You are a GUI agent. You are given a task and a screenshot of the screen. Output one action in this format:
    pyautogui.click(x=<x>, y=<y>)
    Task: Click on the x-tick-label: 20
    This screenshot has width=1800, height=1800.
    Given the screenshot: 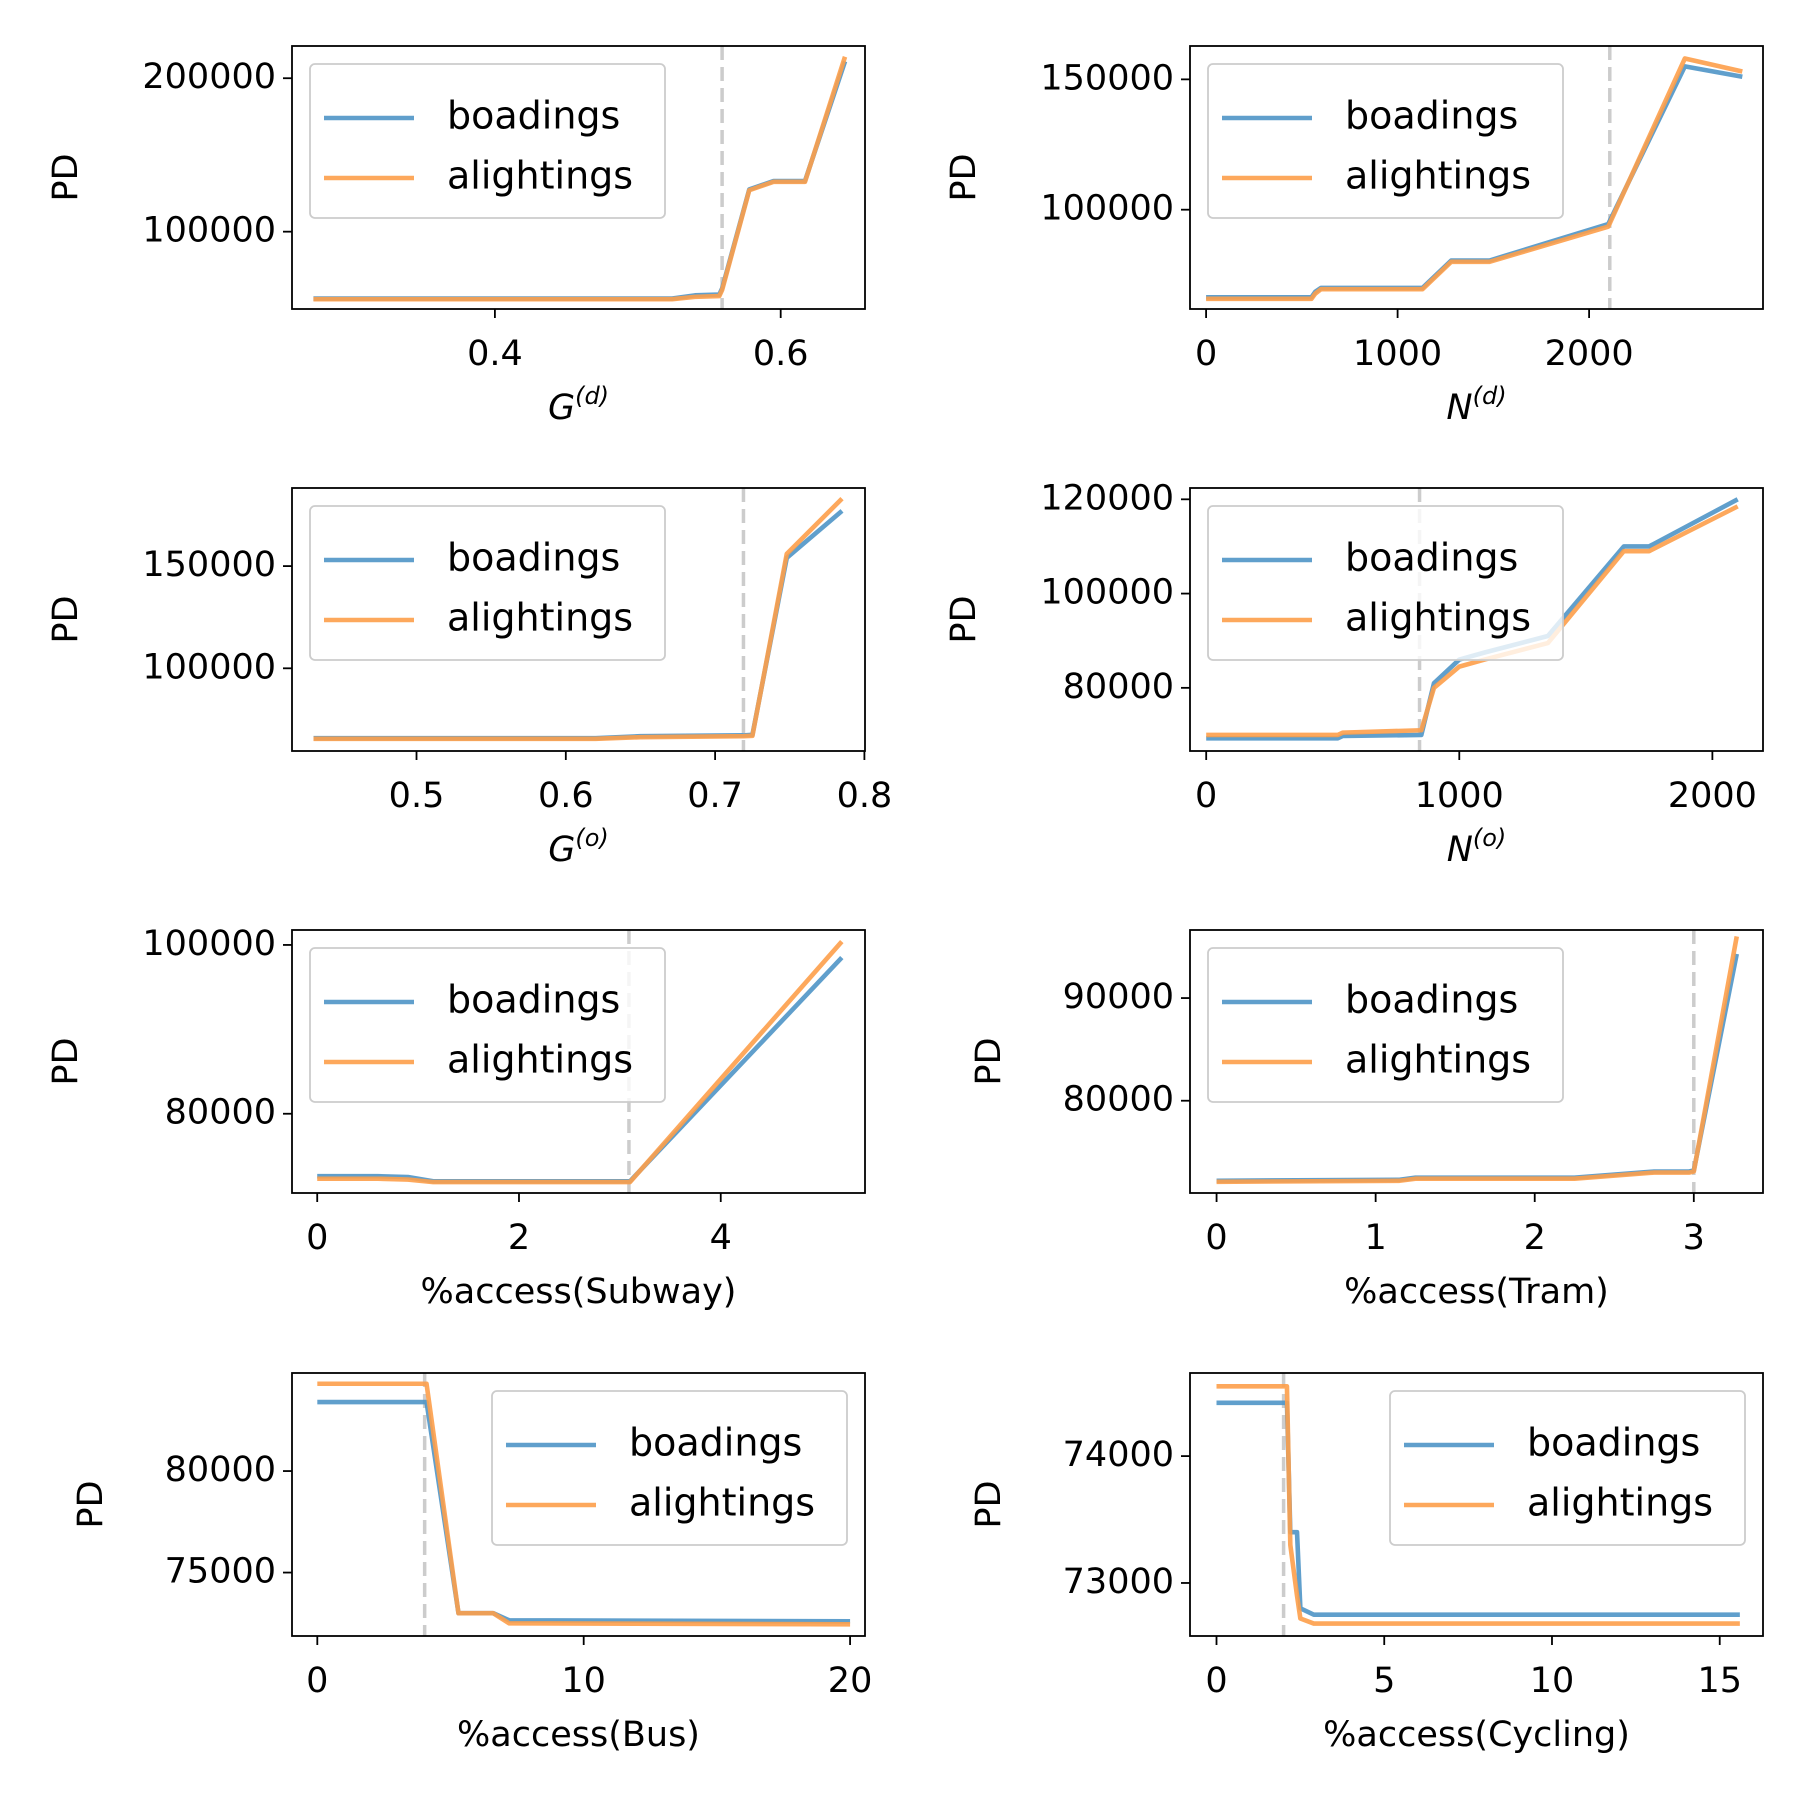 What is the action you would take?
    pyautogui.click(x=850, y=1681)
    